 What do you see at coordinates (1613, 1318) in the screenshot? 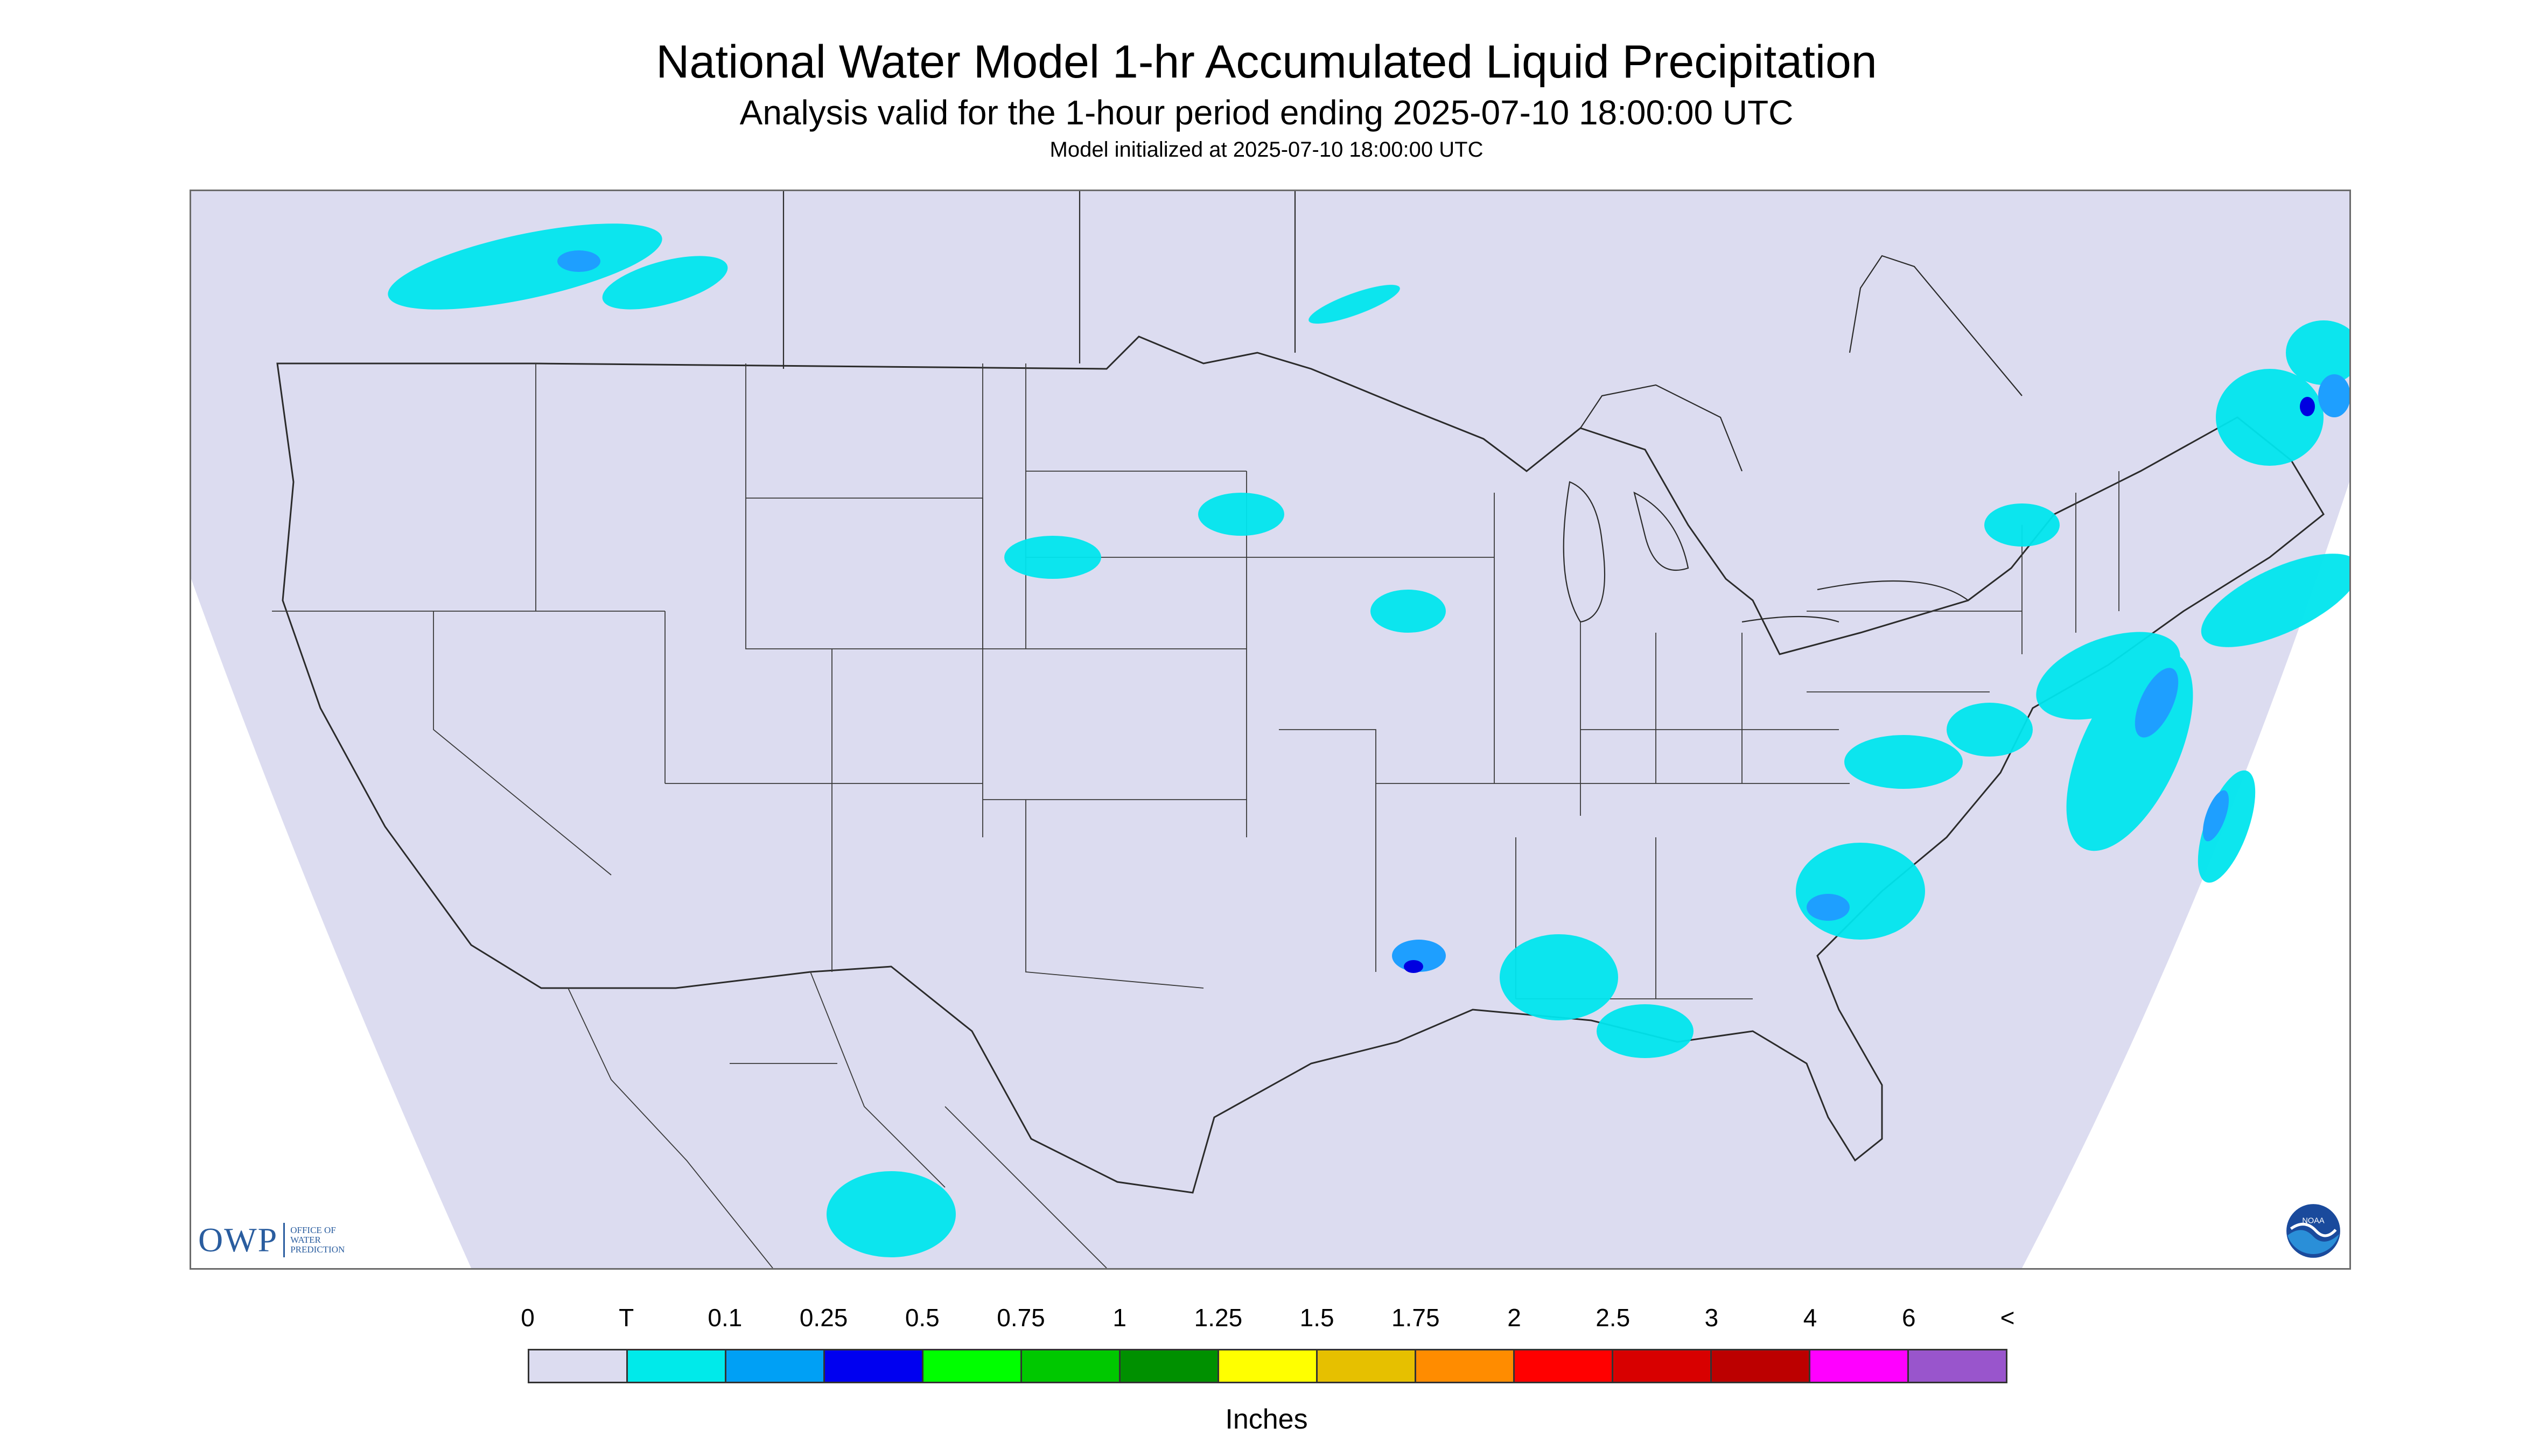
I see `legend-label: 2.5` at bounding box center [1613, 1318].